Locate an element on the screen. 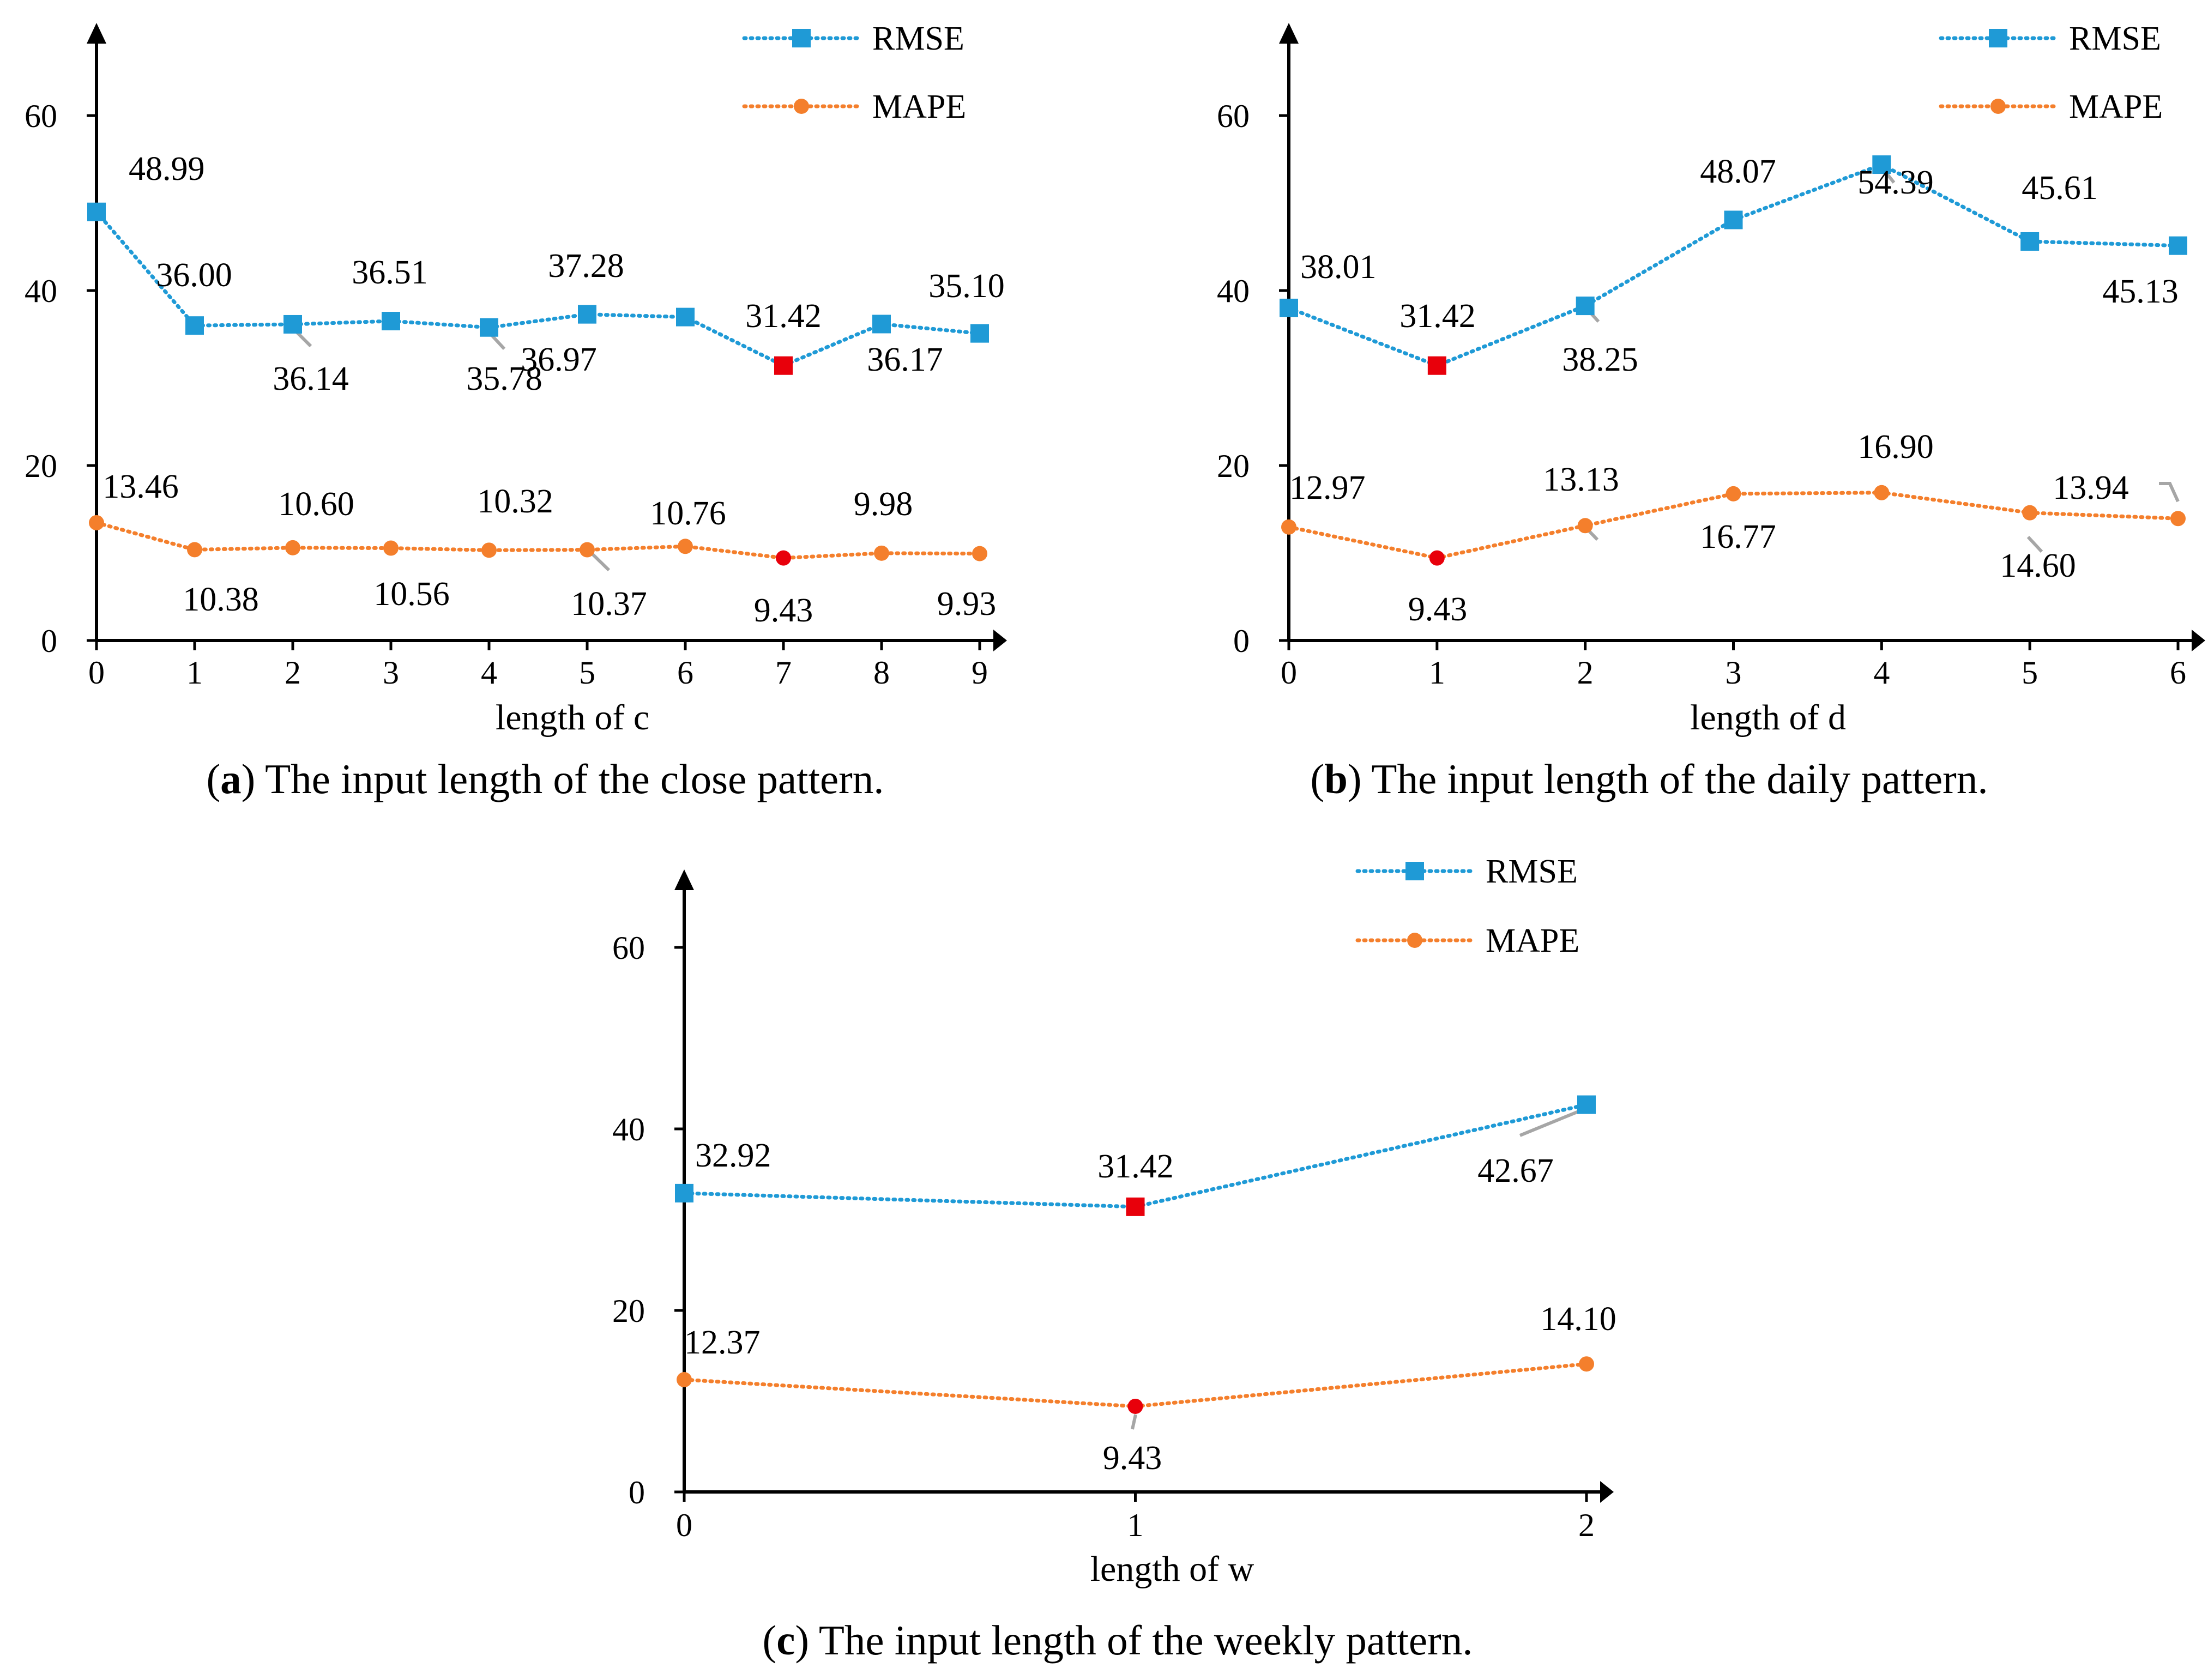 This screenshot has width=2208, height=1680. data-label-rmse: 45.13 is located at coordinates (2141, 291).